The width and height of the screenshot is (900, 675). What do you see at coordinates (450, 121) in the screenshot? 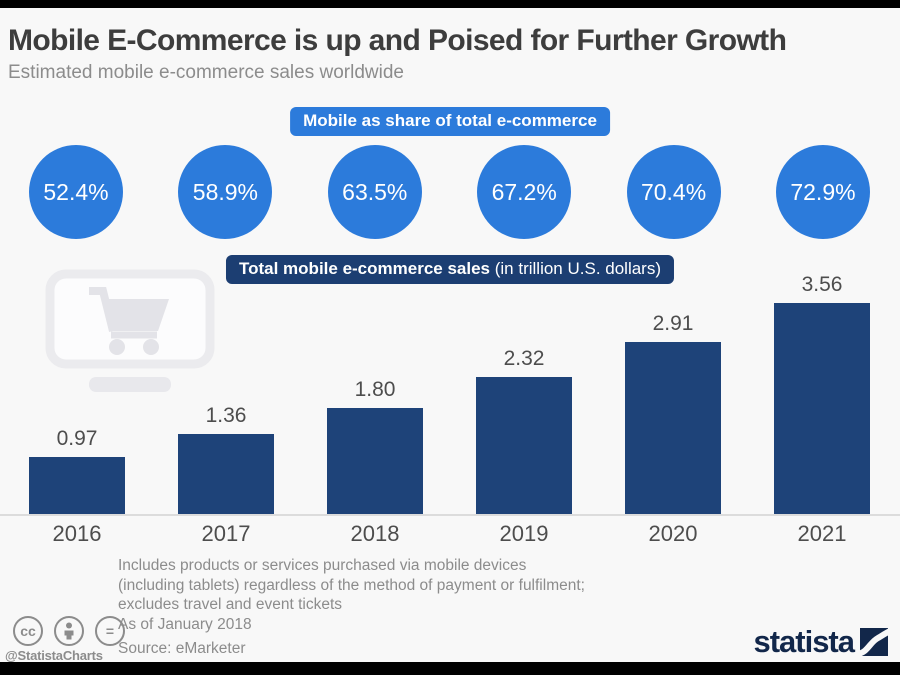
I see `share-badge: Mobile as share of total e-commerce` at bounding box center [450, 121].